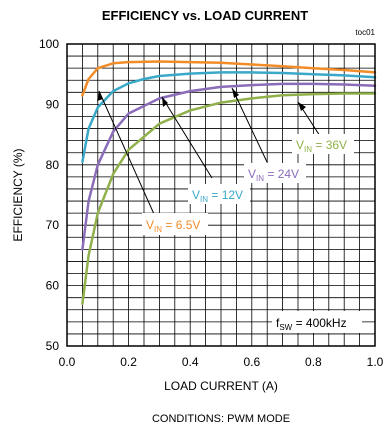  I want to click on y-tick-label: 60, so click(53, 286).